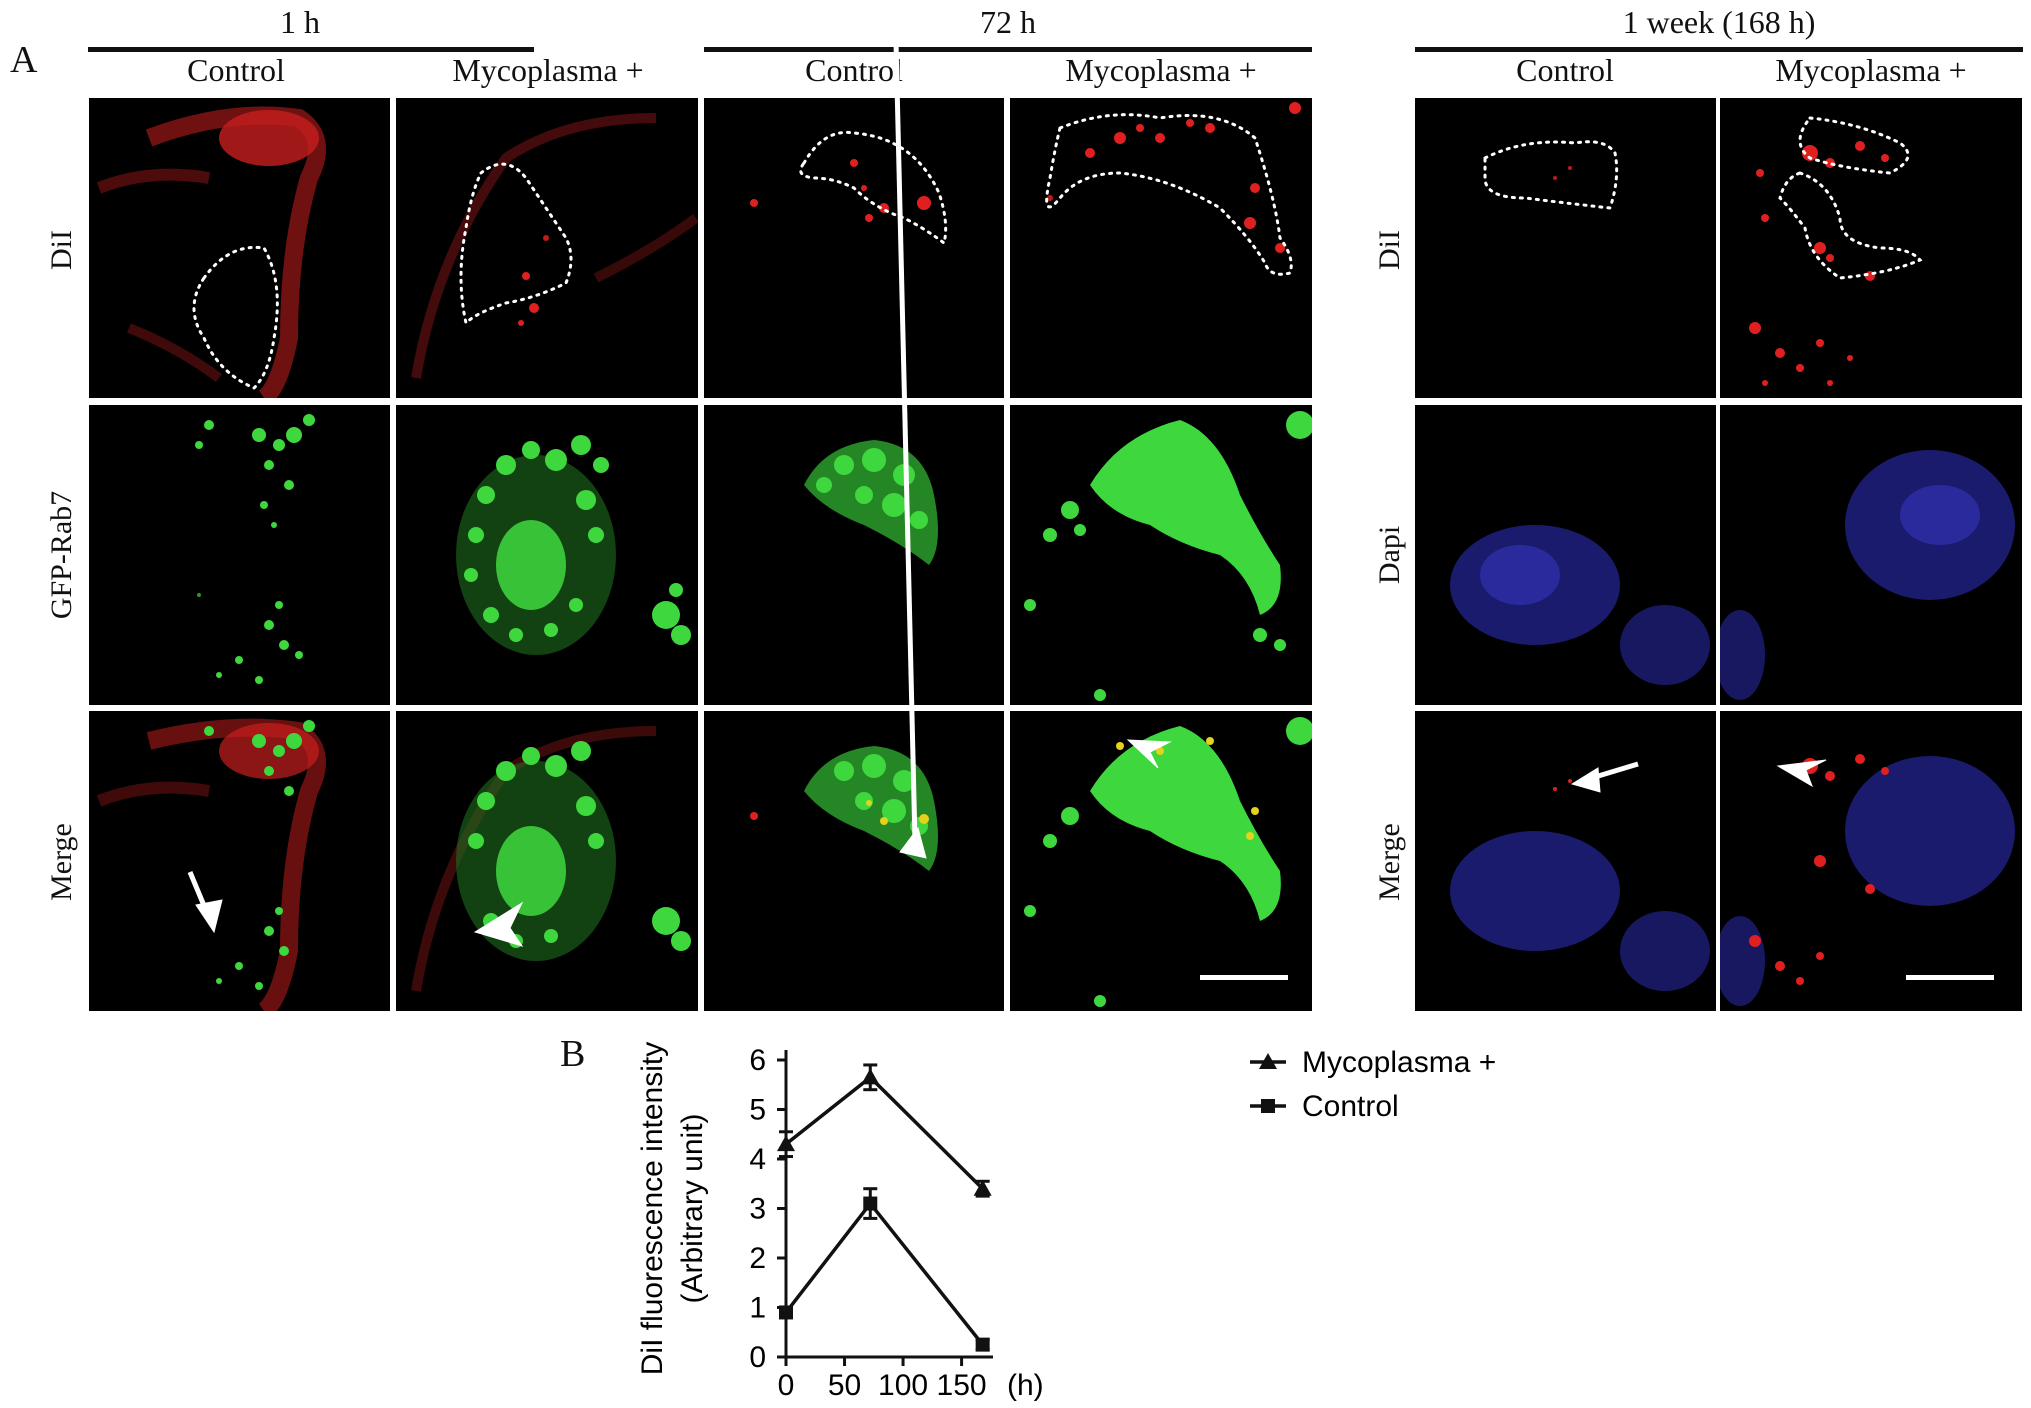  What do you see at coordinates (757, 1308) in the screenshot?
I see `y-tick-label: 1` at bounding box center [757, 1308].